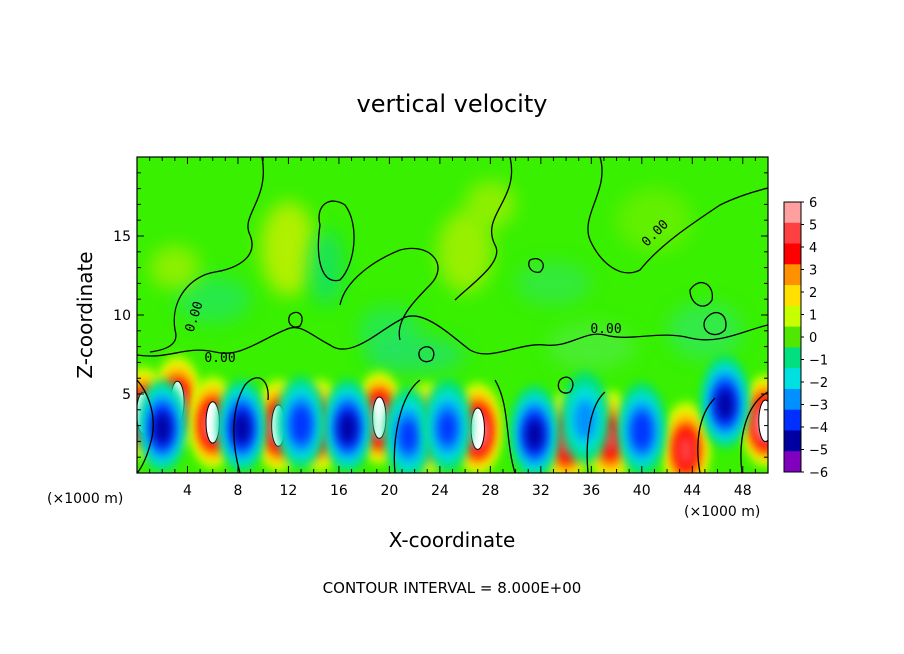  I want to click on x-axis-label: X-coordinate, so click(452, 540).